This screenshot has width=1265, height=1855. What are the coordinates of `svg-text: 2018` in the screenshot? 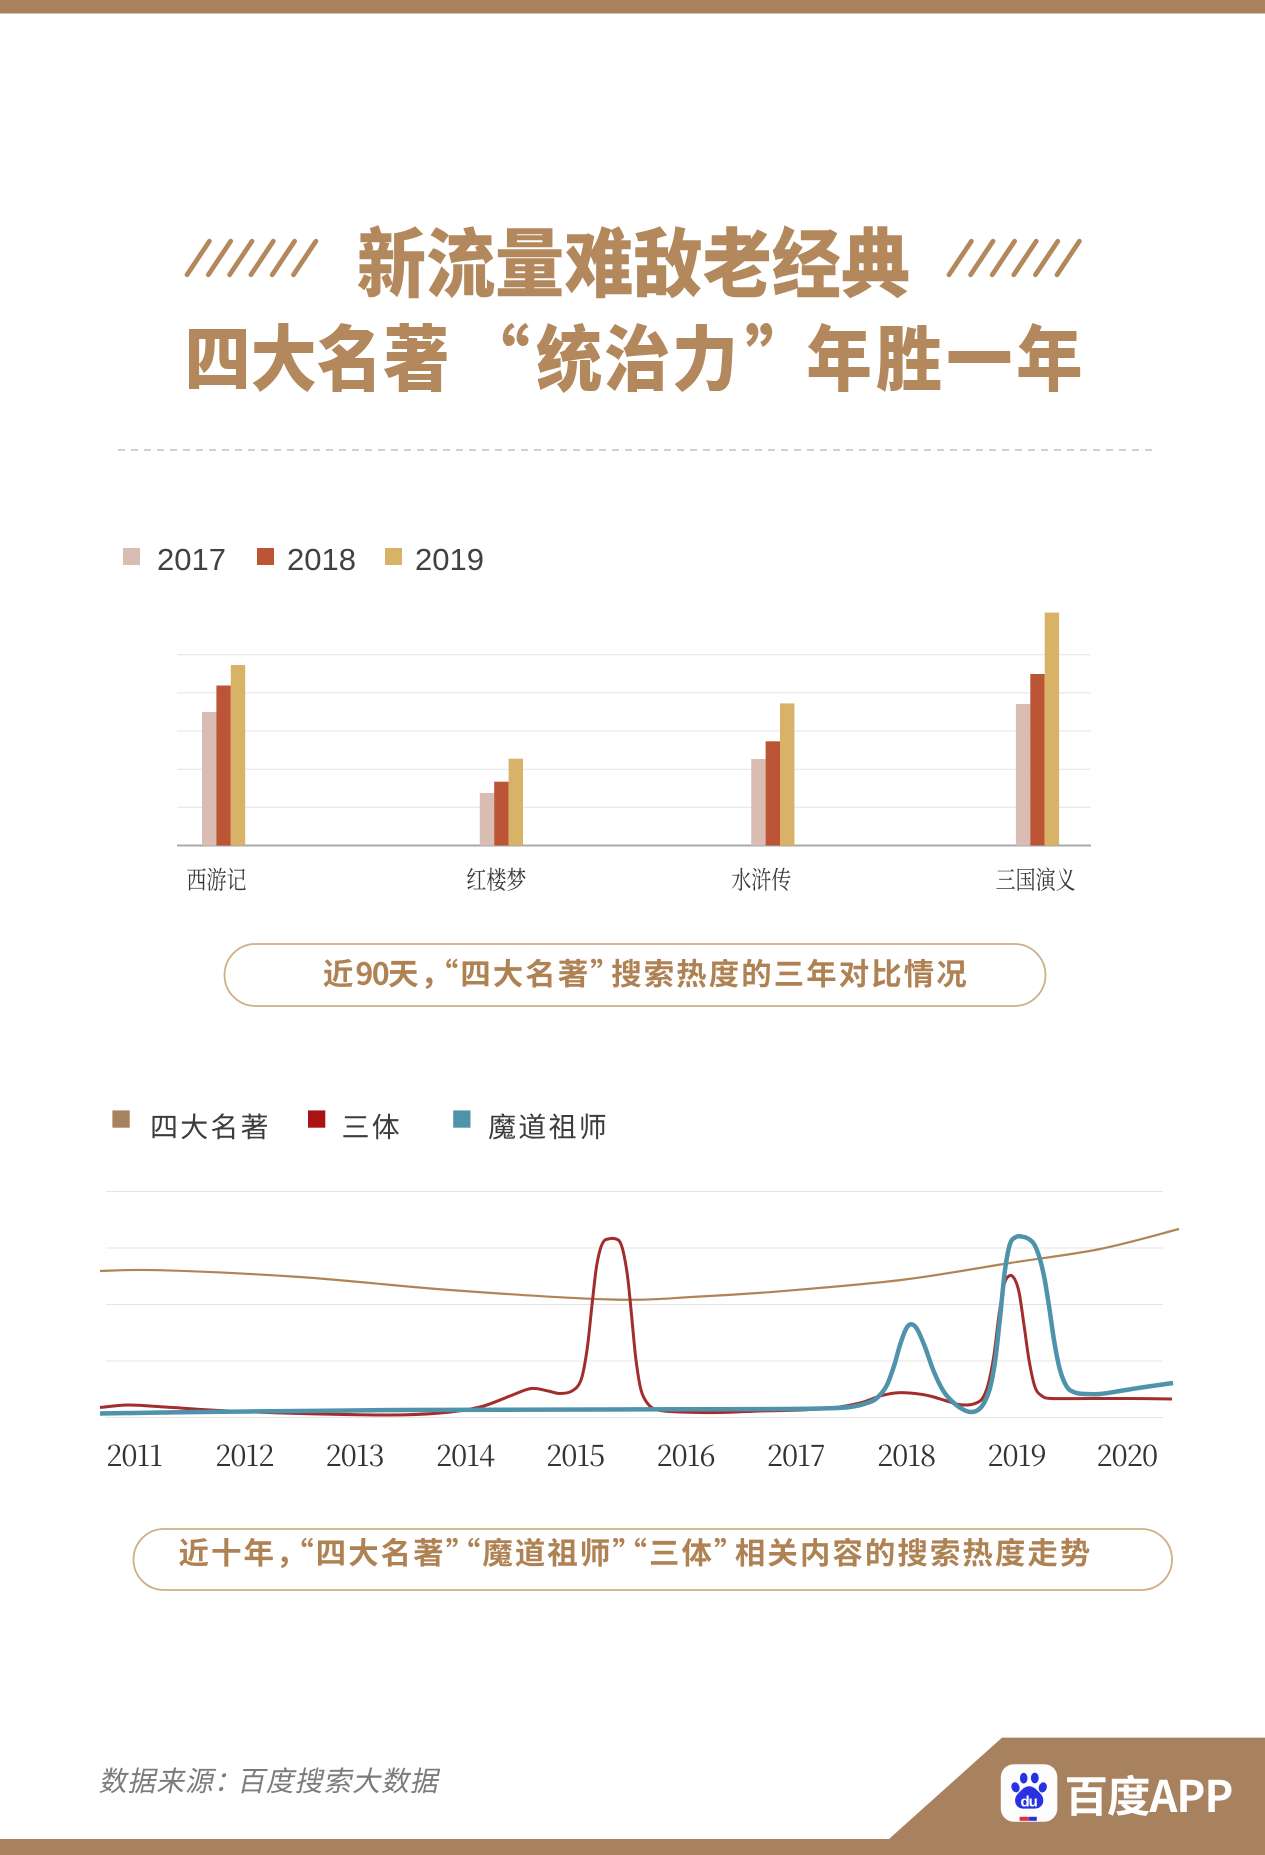 It's located at (321, 559).